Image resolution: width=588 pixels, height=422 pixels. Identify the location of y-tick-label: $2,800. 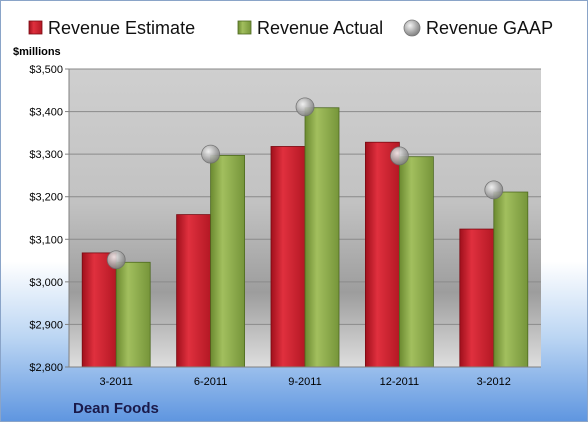
(46, 368).